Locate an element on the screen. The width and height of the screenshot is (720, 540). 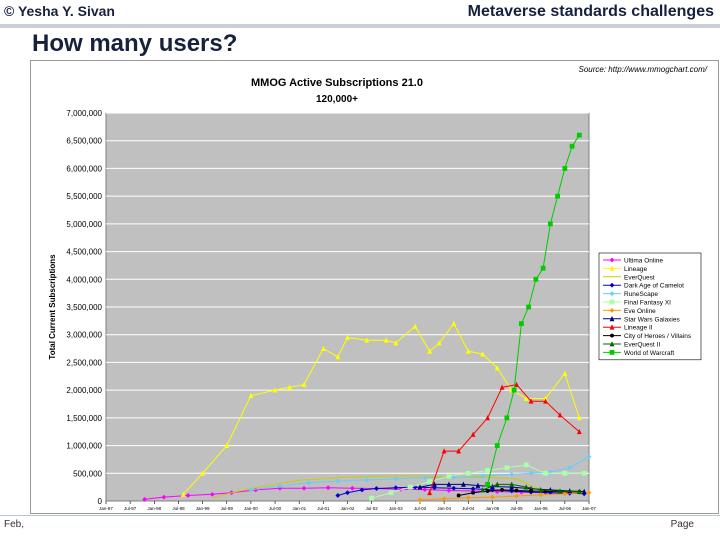
x-tick-label: Jul-00 is located at coordinates (275, 508).